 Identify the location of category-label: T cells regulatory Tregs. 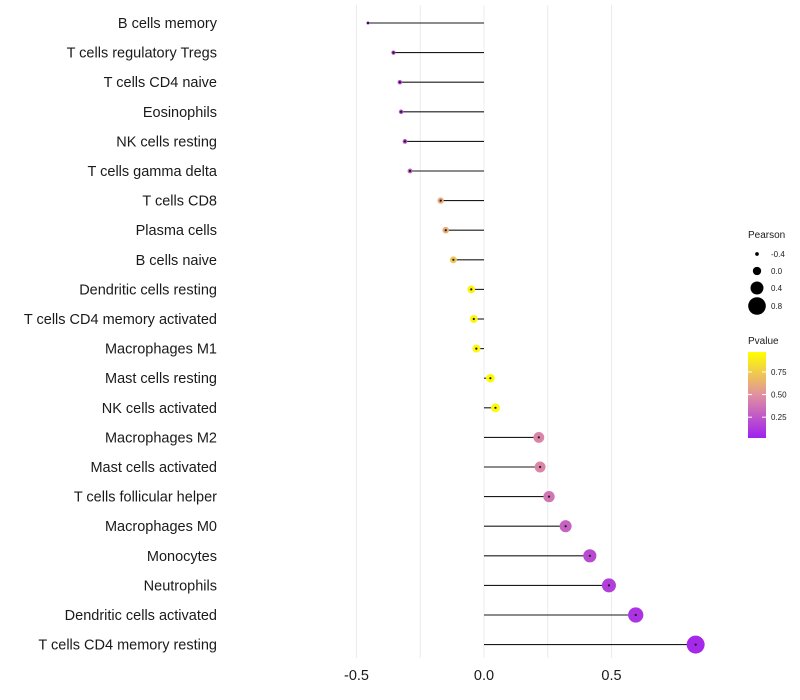
(142, 54).